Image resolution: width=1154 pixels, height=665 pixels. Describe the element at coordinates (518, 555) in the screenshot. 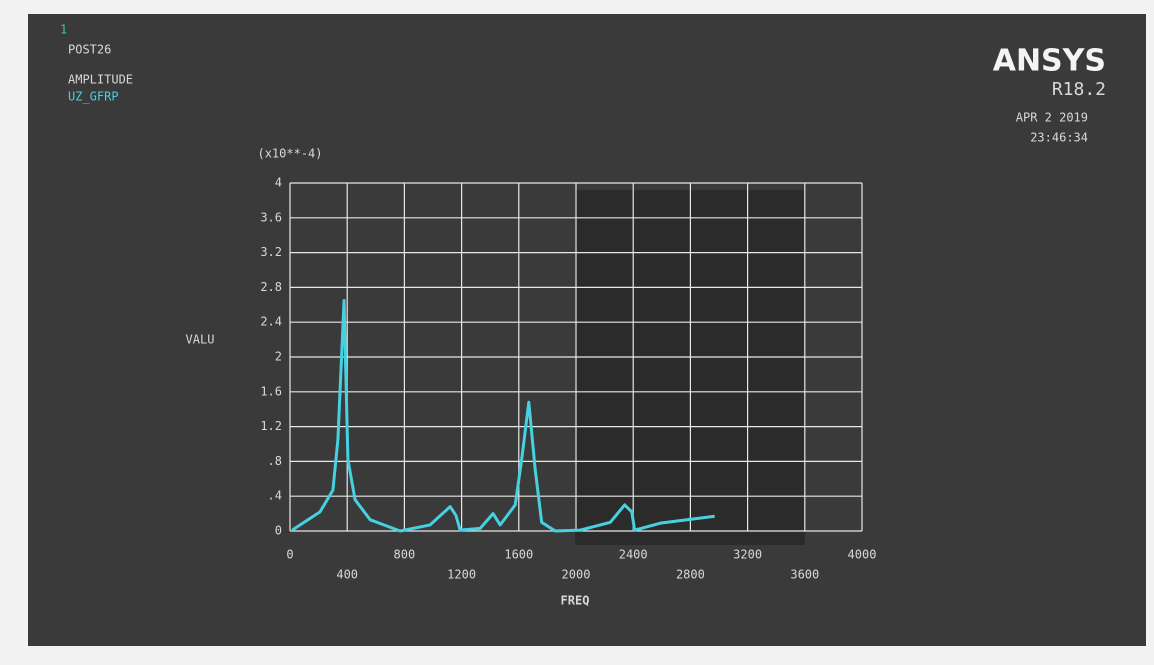

I see `x-tick-label: 1600` at that location.